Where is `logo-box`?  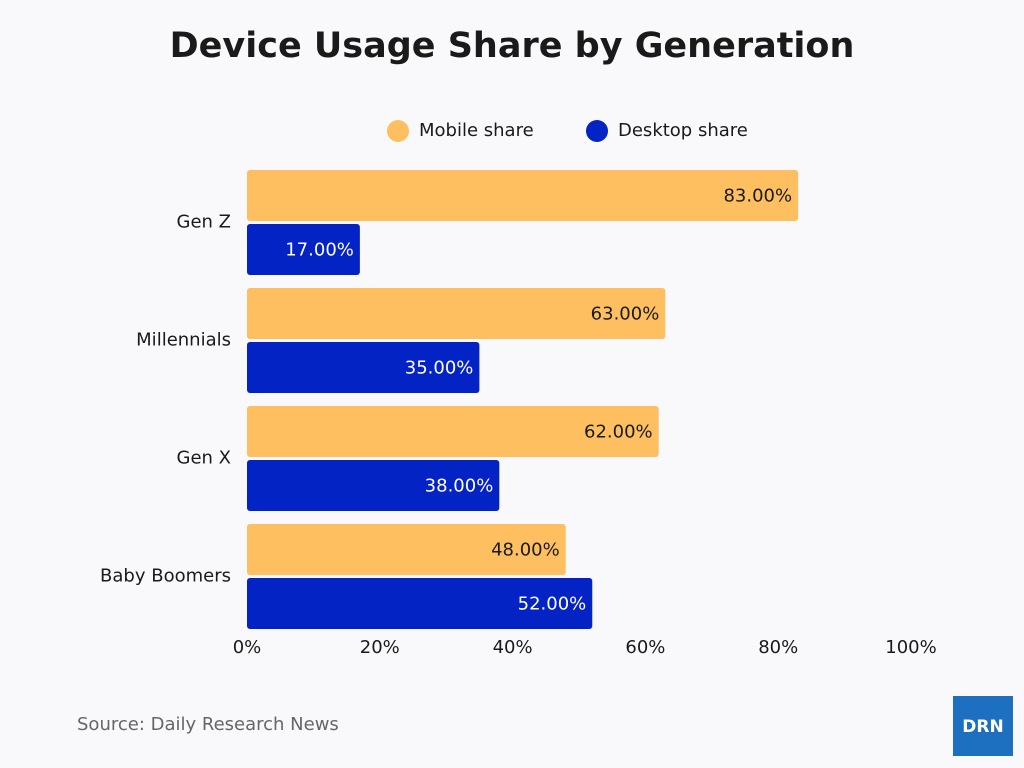 logo-box is located at coordinates (983, 726).